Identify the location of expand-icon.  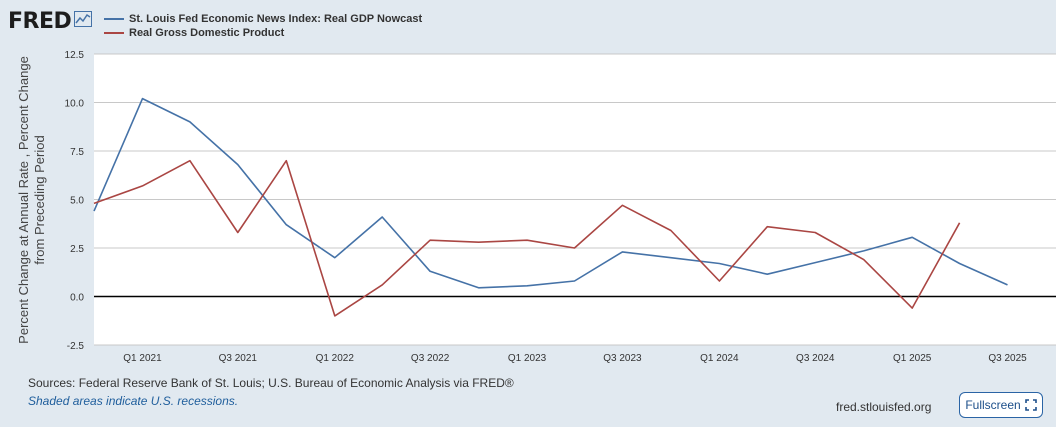
(1030, 405).